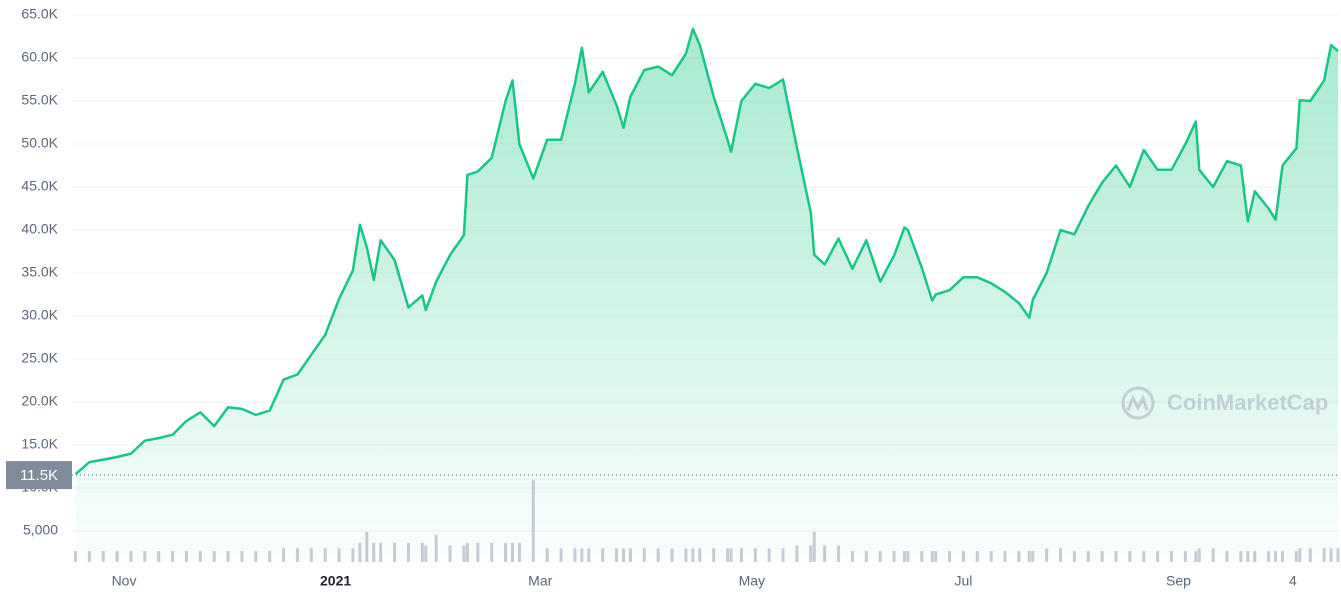  Describe the element at coordinates (963, 581) in the screenshot. I see `x-tick-label: Jul` at that location.